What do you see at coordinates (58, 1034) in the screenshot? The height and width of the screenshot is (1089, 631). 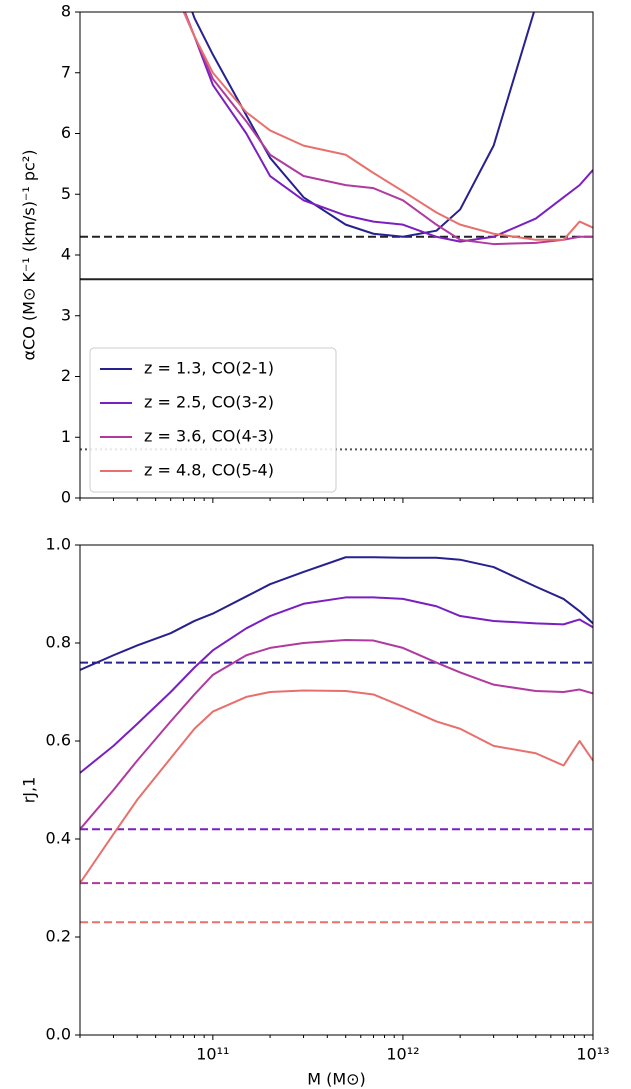 I see `y-tick-label: 0.0` at bounding box center [58, 1034].